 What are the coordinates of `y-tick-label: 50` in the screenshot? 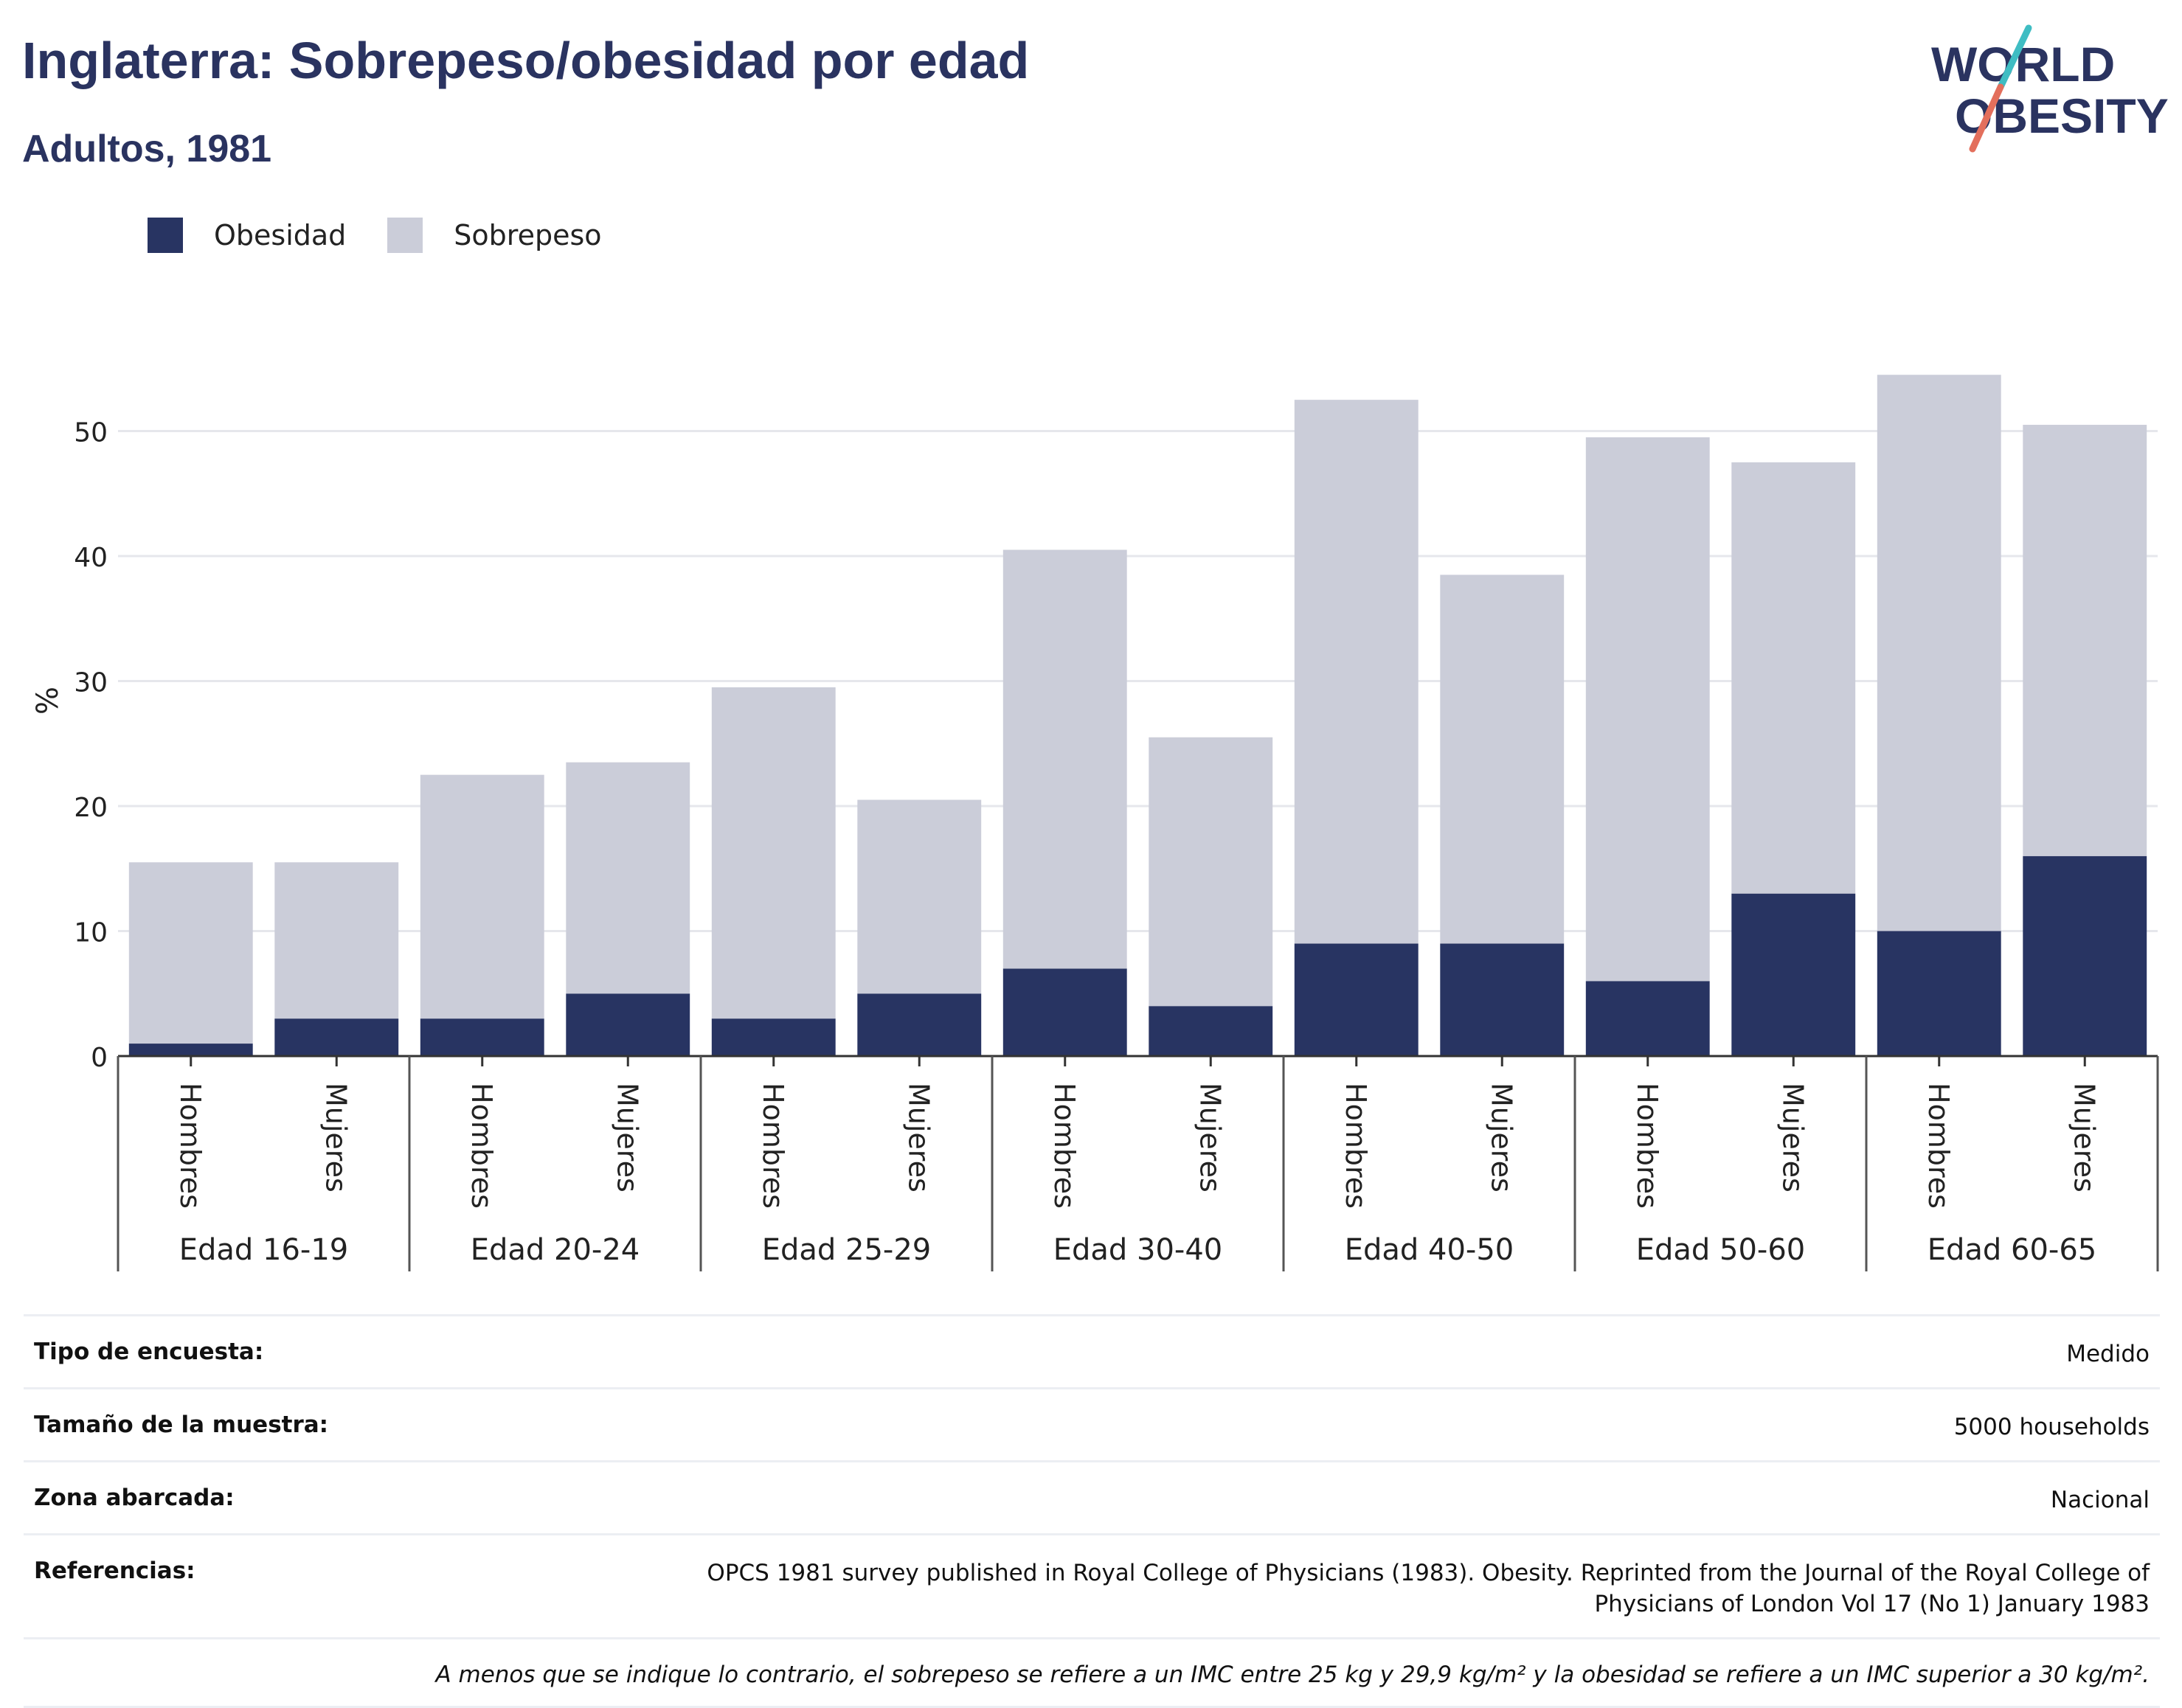 It's located at (91, 433).